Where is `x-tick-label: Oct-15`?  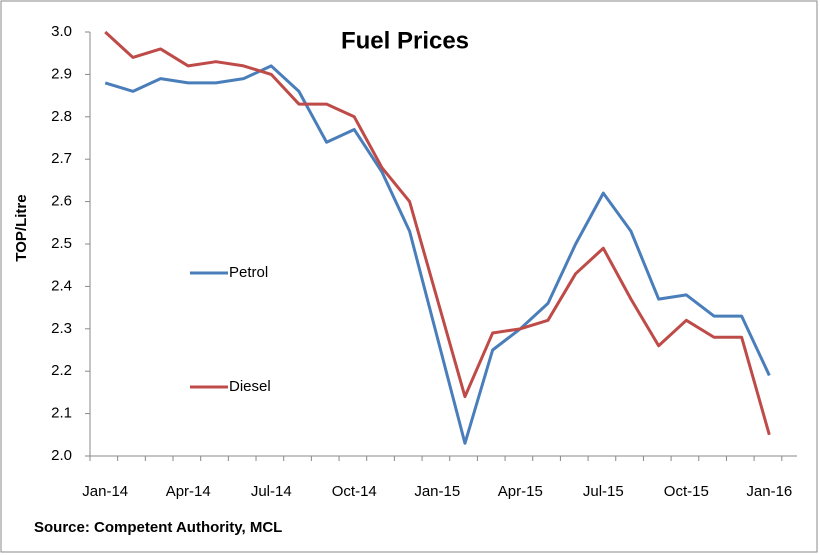
x-tick-label: Oct-15 is located at coordinates (686, 491).